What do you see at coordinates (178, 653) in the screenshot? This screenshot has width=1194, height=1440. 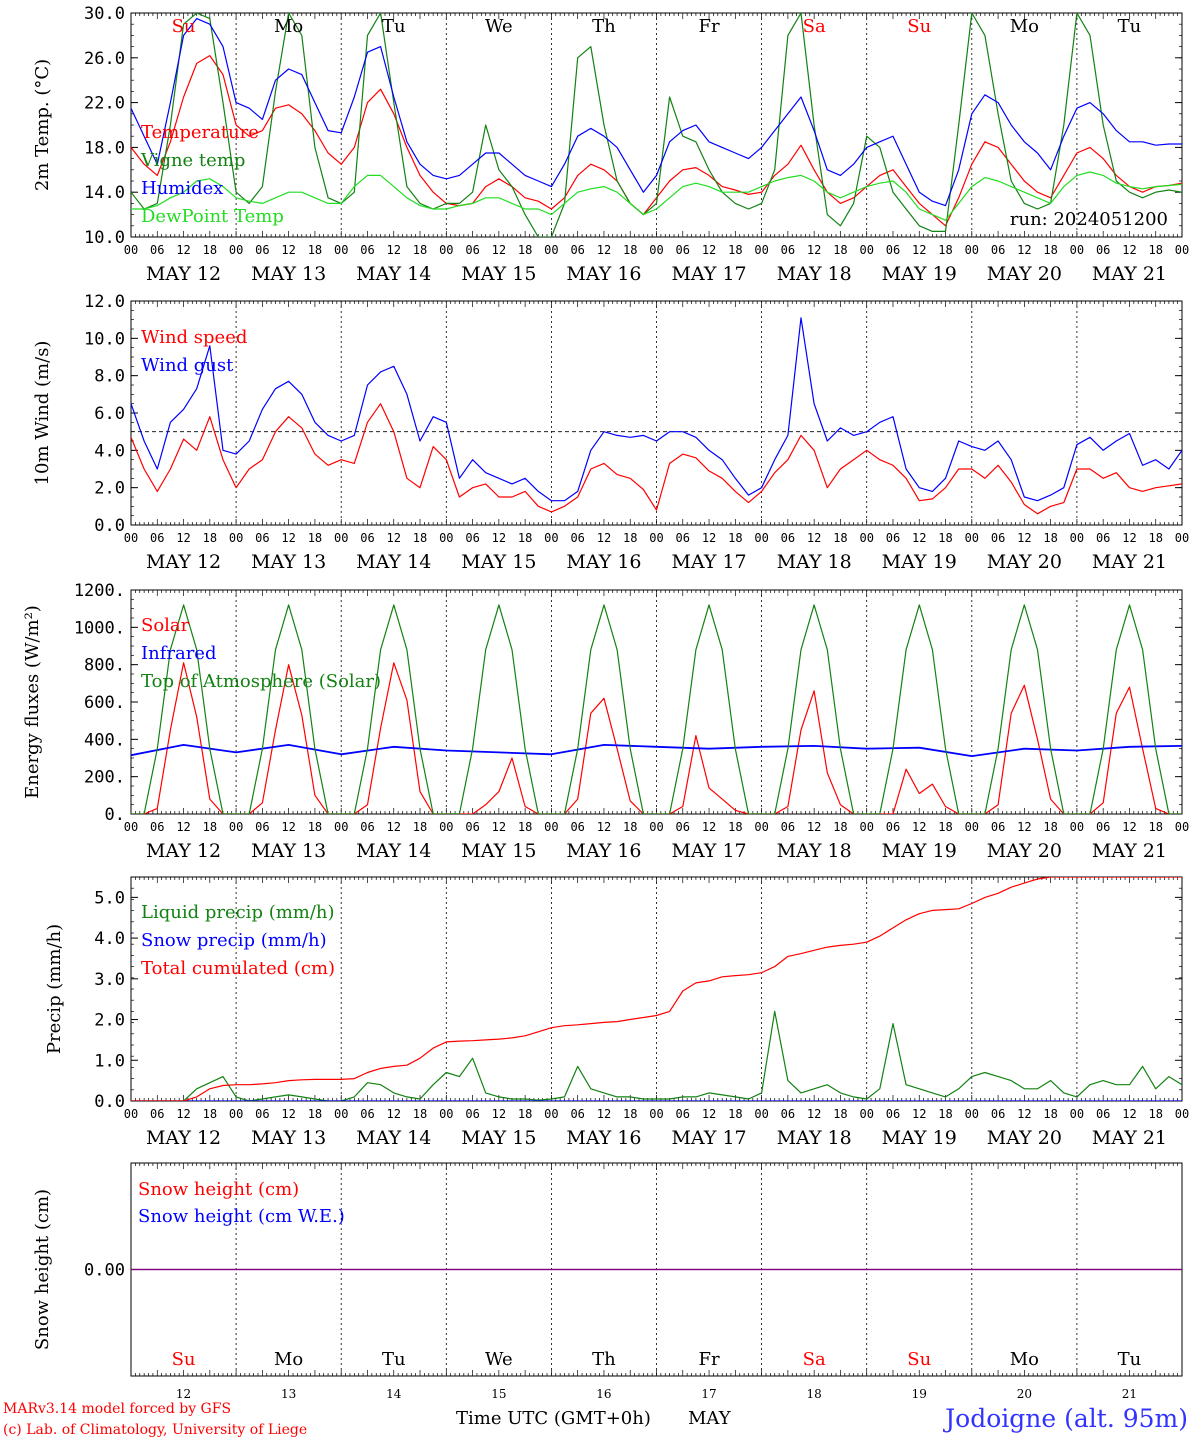 I see `legend-infrared: Infrared` at bounding box center [178, 653].